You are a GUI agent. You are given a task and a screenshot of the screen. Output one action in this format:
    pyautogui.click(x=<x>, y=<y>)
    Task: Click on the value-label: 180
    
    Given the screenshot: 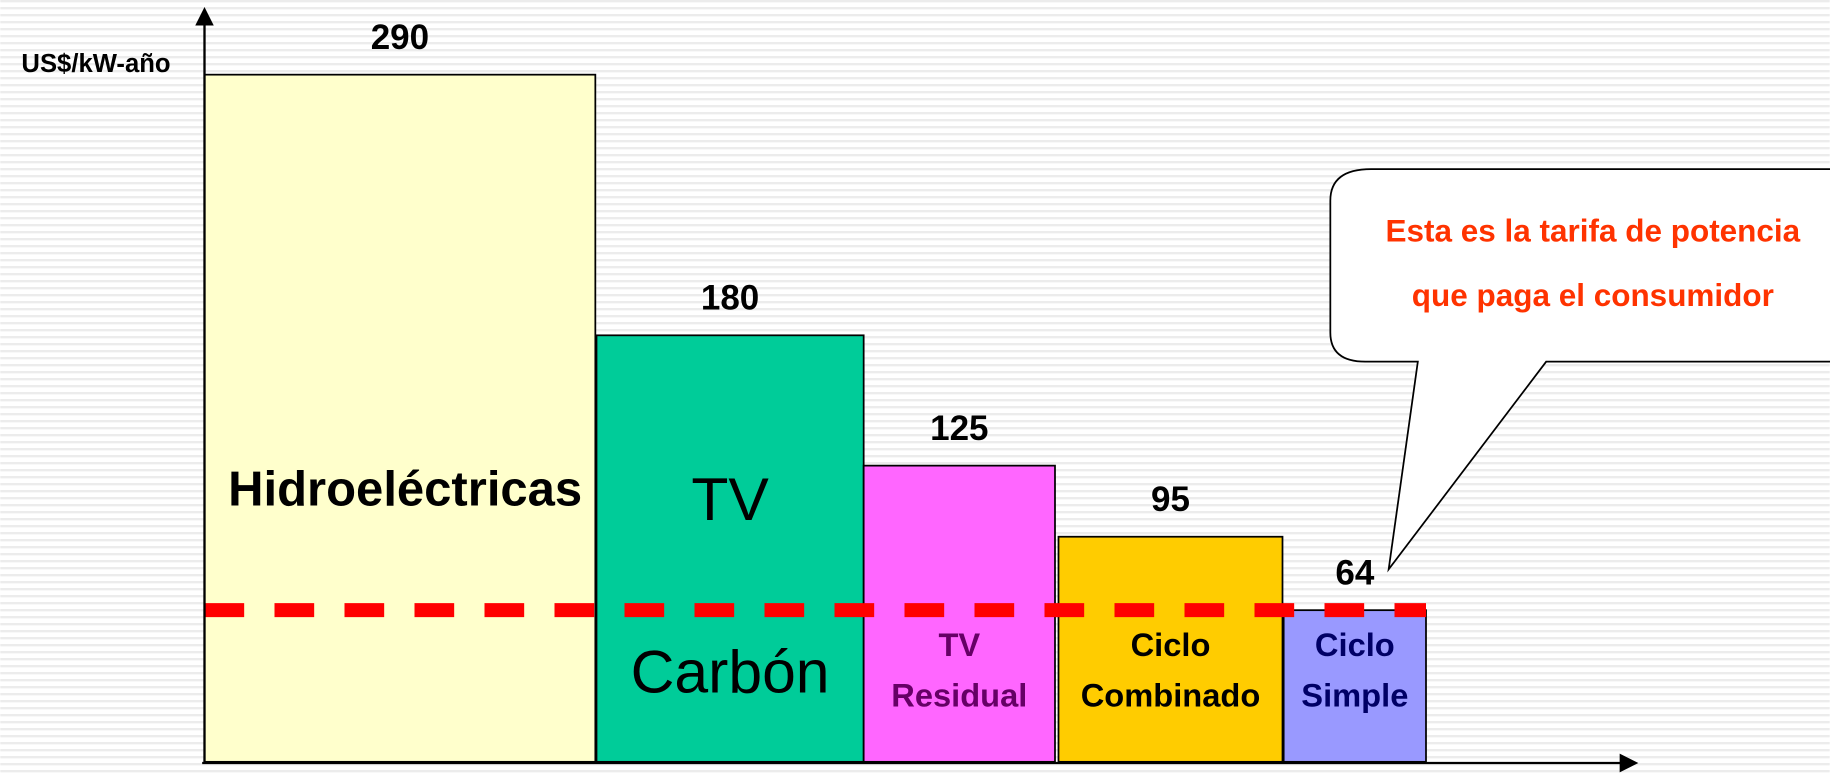 What is the action you would take?
    pyautogui.click(x=730, y=298)
    